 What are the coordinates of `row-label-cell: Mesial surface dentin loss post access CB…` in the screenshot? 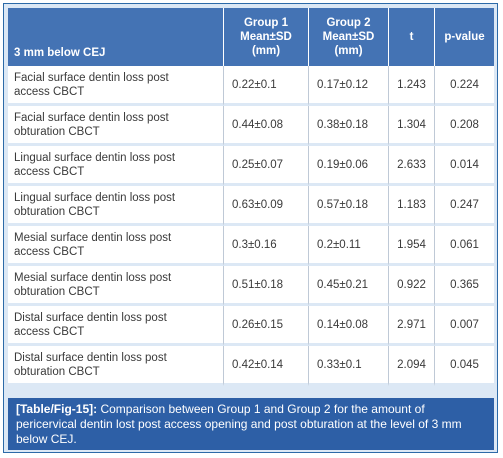 It's located at (116, 246).